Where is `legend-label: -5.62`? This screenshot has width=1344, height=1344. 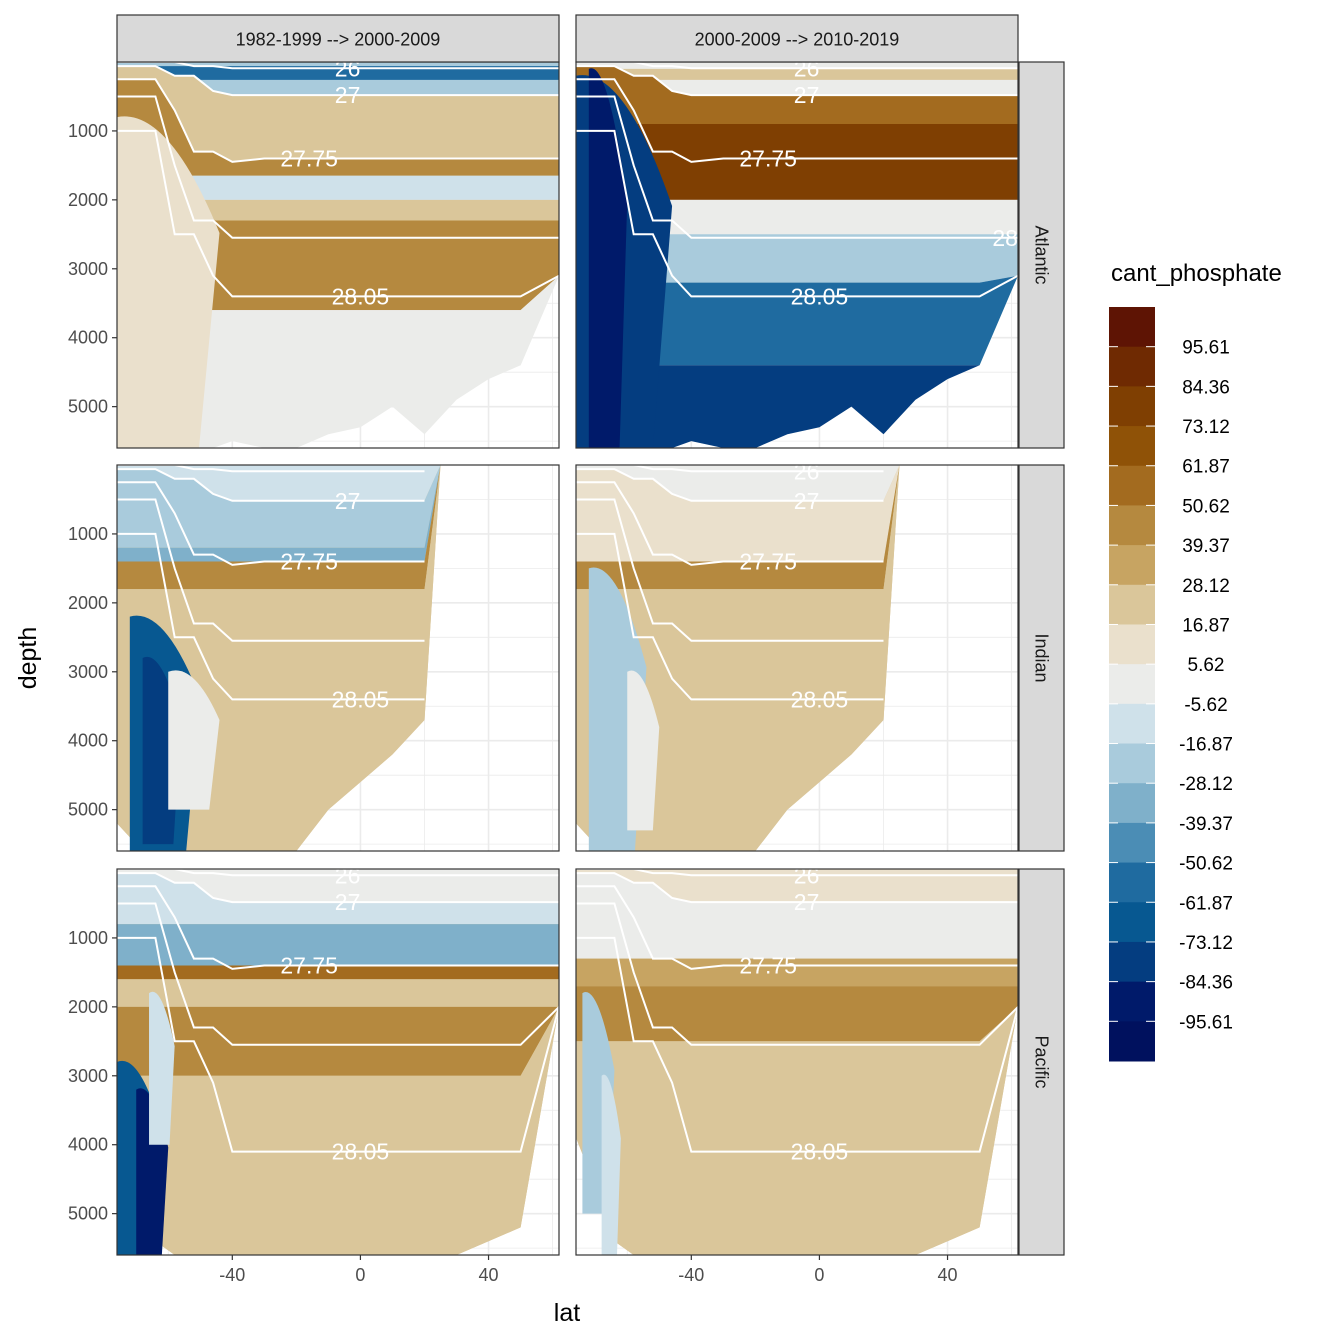
legend-label: -5.62 is located at coordinates (1205, 705).